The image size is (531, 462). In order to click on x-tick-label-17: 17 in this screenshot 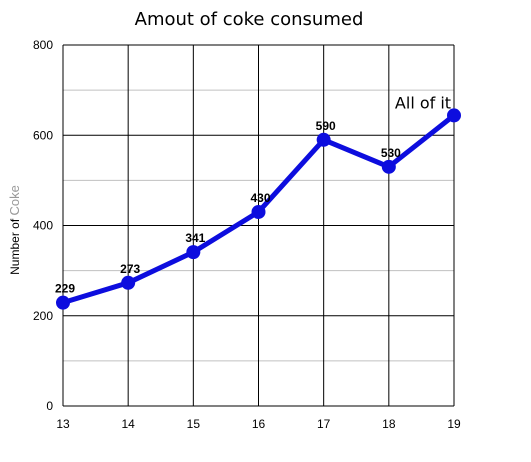, I will do `click(324, 424)`.